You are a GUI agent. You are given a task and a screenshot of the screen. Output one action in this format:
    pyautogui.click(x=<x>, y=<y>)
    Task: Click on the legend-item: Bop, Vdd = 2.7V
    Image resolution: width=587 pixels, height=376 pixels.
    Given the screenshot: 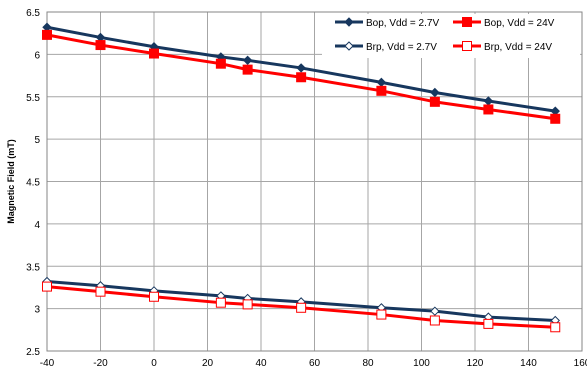 What is the action you would take?
    pyautogui.click(x=387, y=23)
    